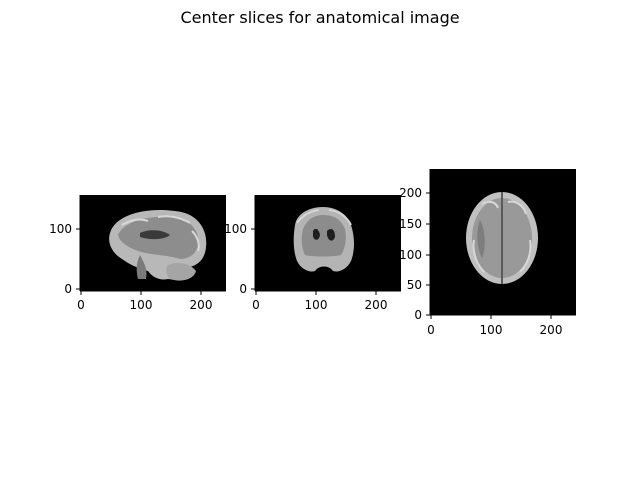 Image resolution: width=640 pixels, height=480 pixels. Describe the element at coordinates (320, 17) in the screenshot. I see `figure-title: Center slices for anatomical image` at that location.